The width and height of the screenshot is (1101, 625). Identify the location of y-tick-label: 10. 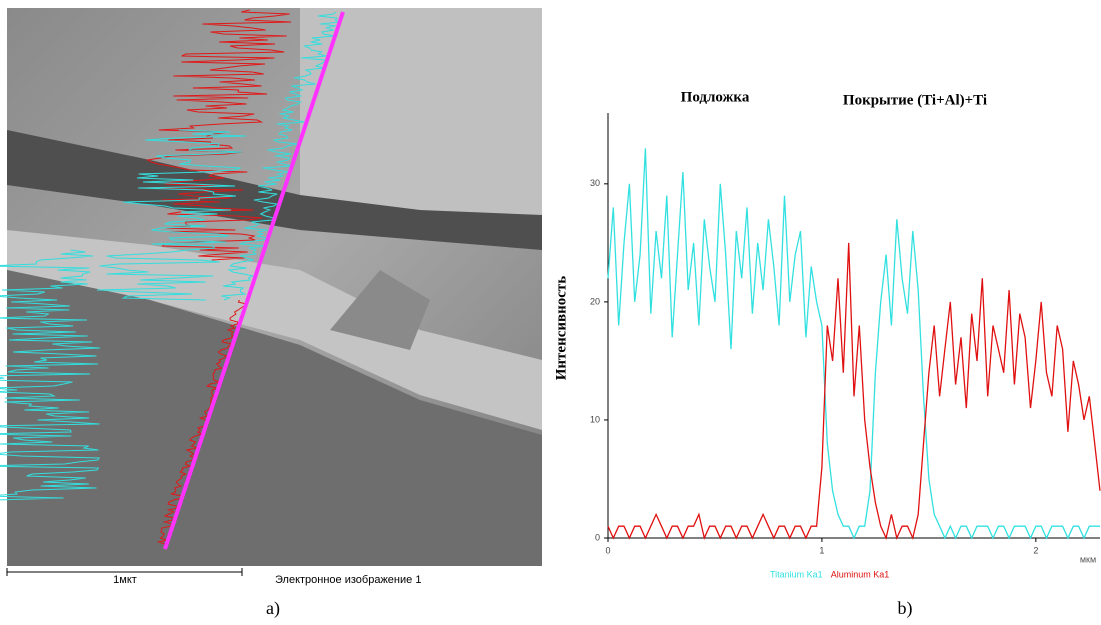
(595, 419).